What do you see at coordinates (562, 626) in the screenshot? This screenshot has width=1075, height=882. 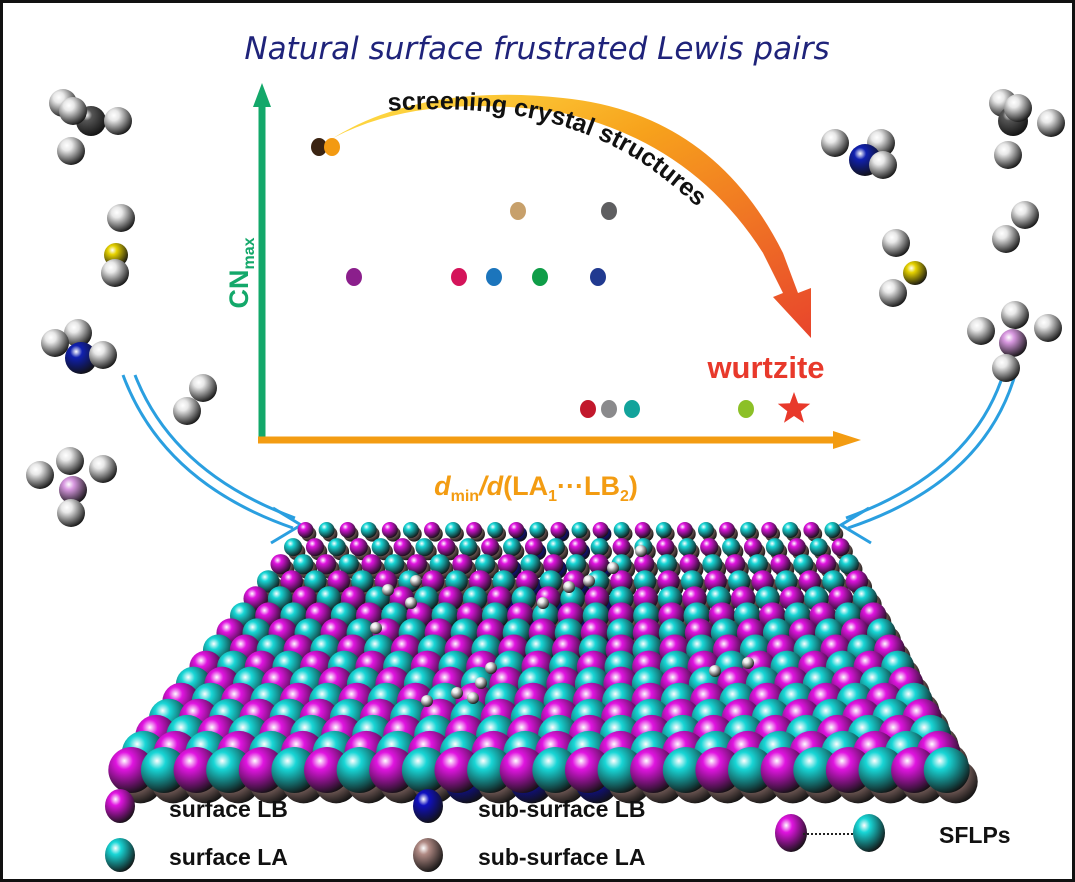 I see `surface-adsorbates` at bounding box center [562, 626].